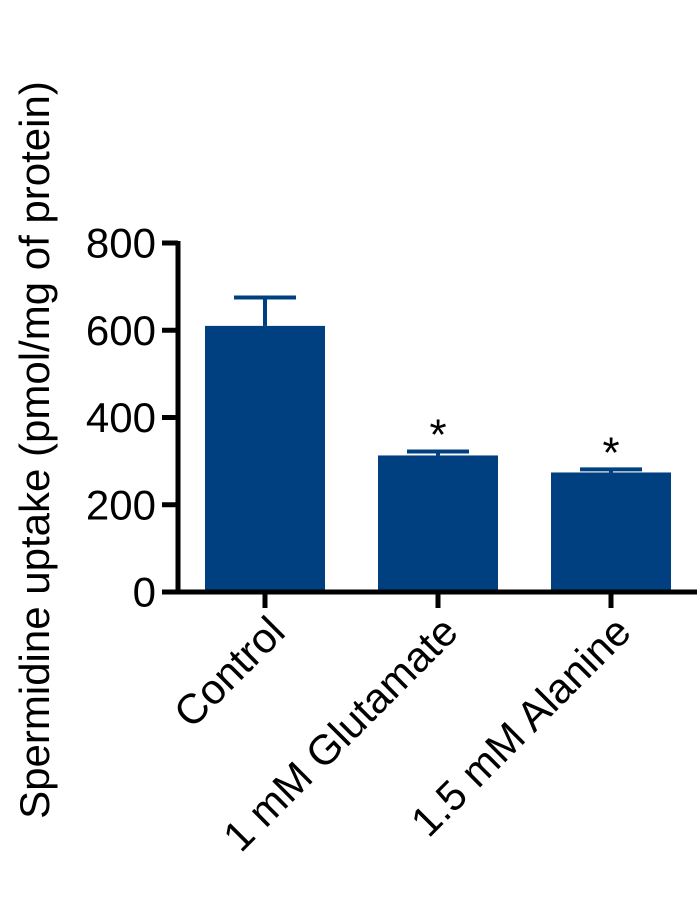 This screenshot has height=914, width=700. I want to click on y-axis-title: Spermidine uptake (pmol/mg of protein), so click(34, 450).